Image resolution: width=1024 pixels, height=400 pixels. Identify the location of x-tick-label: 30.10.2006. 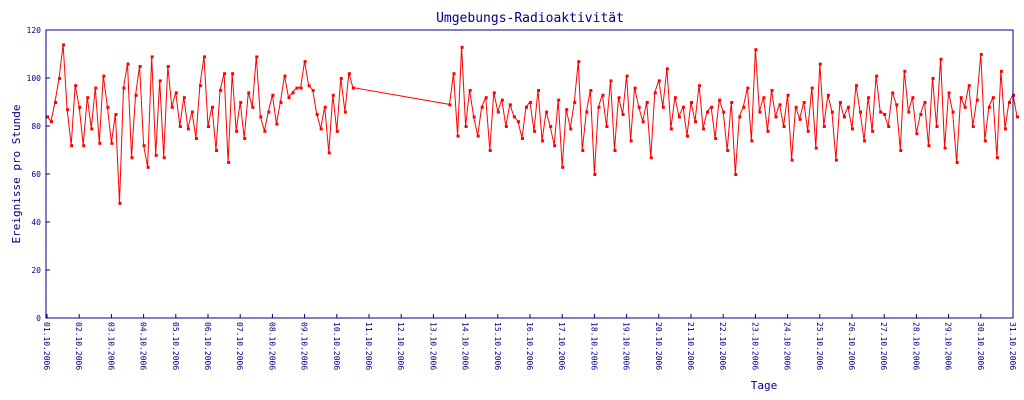
(980, 346).